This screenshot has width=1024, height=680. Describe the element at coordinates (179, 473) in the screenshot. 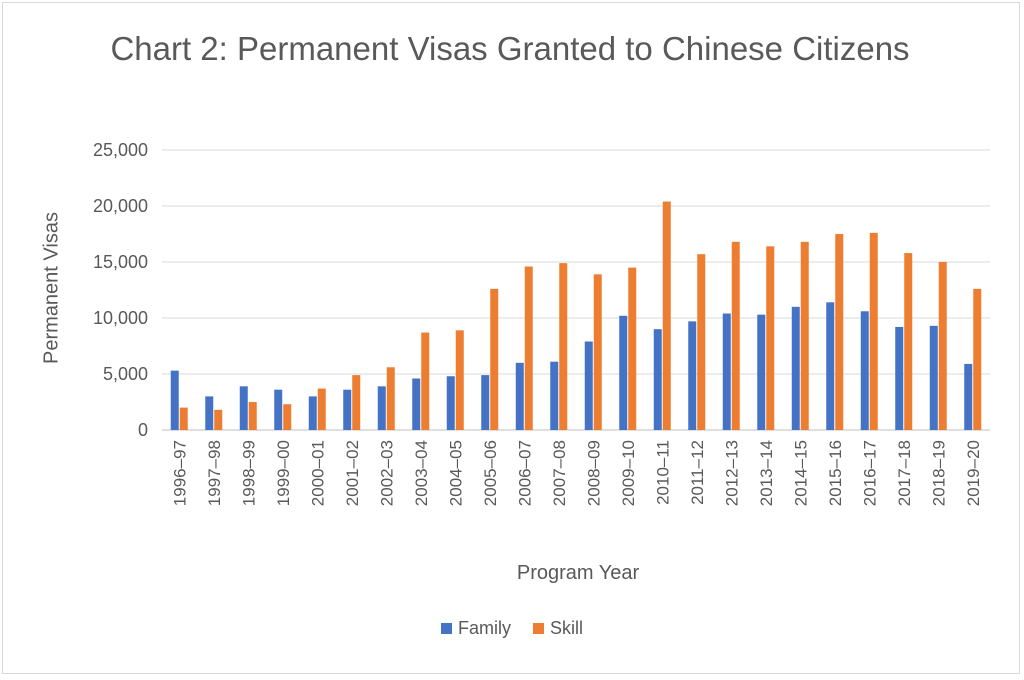

I see `x-tick-label: 1996–97` at that location.